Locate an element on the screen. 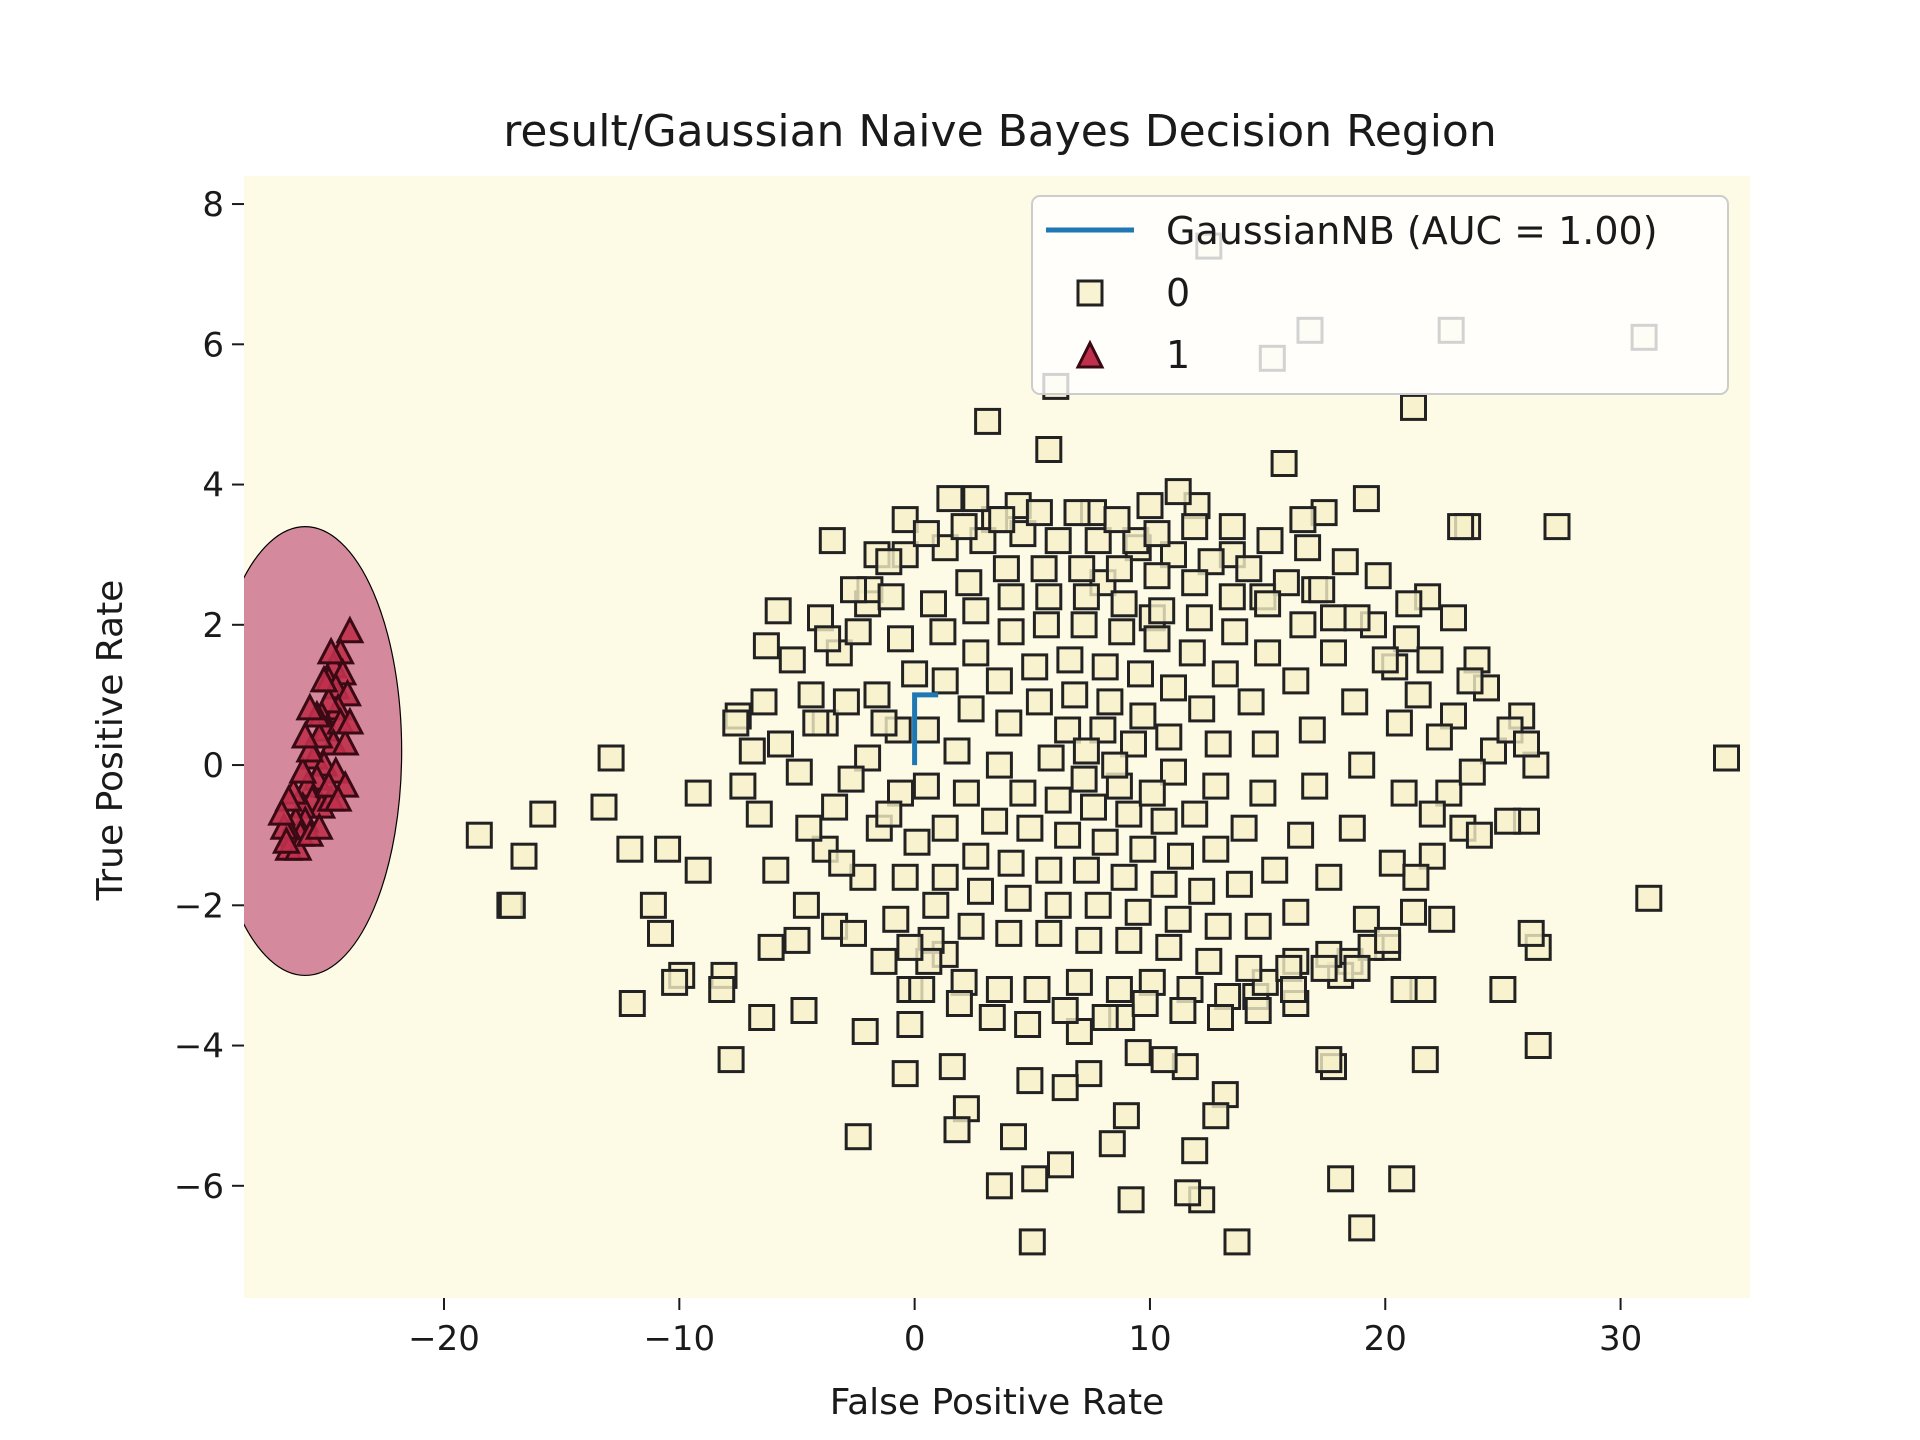  legend-box is located at coordinates (1380, 295).